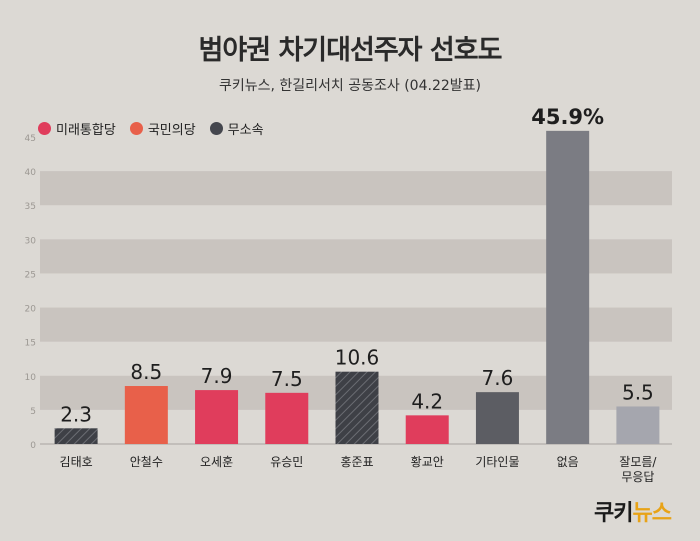  Describe the element at coordinates (568, 462) in the screenshot. I see `x-tick-label-7: 없음` at that location.